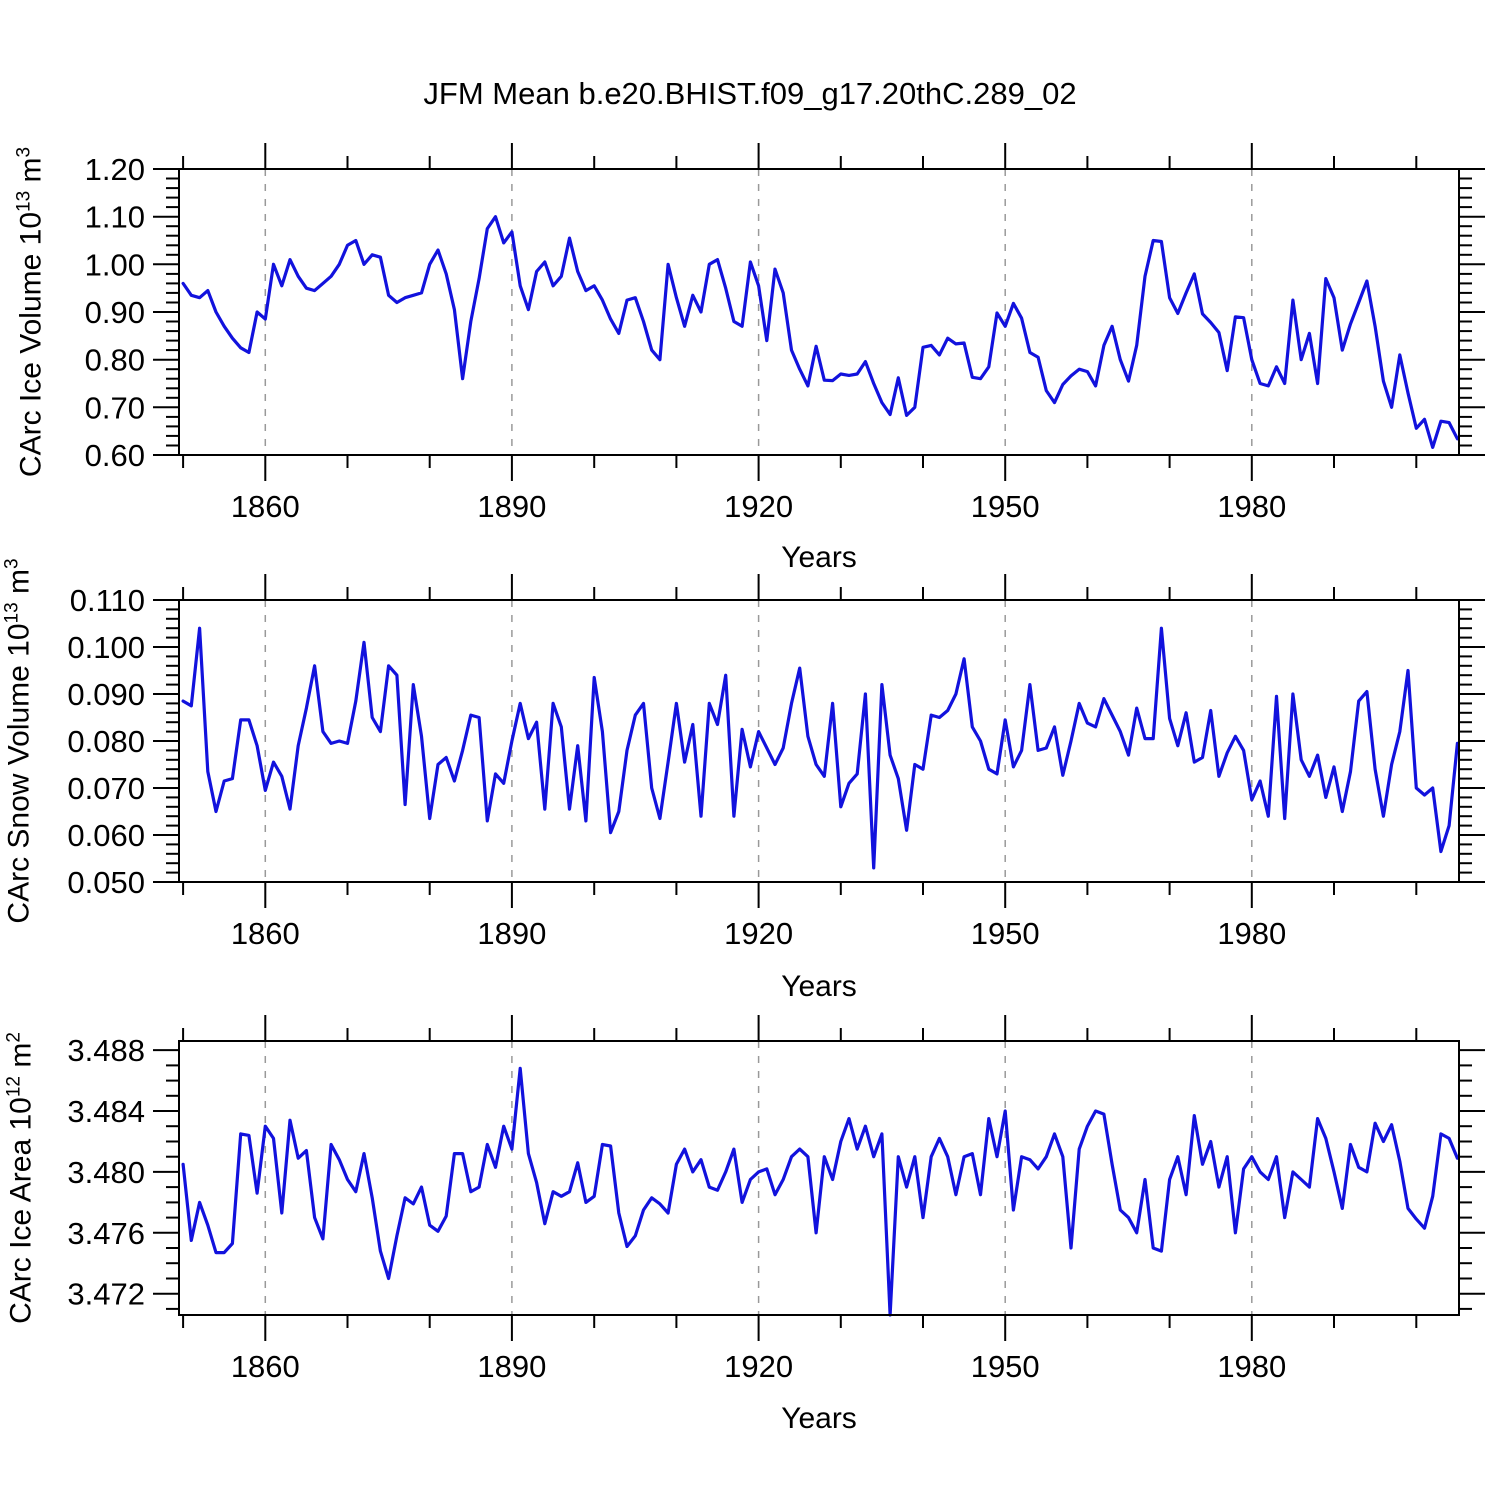 This screenshot has height=1500, width=1500. I want to click on y-tick-label: 3.488, so click(106, 1050).